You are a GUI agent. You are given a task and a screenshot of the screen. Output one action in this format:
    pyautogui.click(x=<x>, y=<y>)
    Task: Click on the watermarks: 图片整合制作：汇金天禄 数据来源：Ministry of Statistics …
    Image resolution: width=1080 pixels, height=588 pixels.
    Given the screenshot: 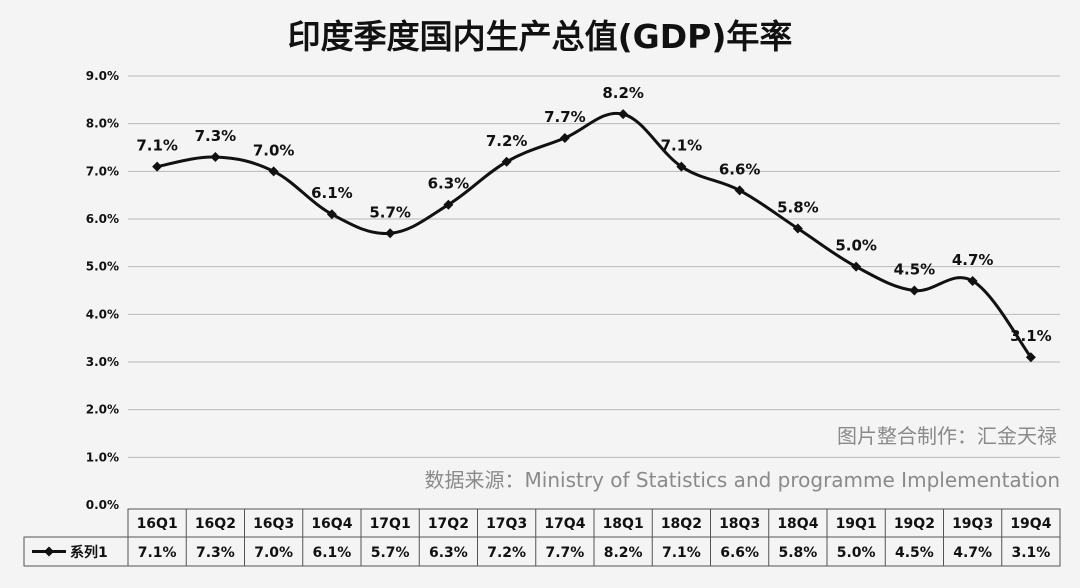 What is the action you would take?
    pyautogui.click(x=742, y=458)
    